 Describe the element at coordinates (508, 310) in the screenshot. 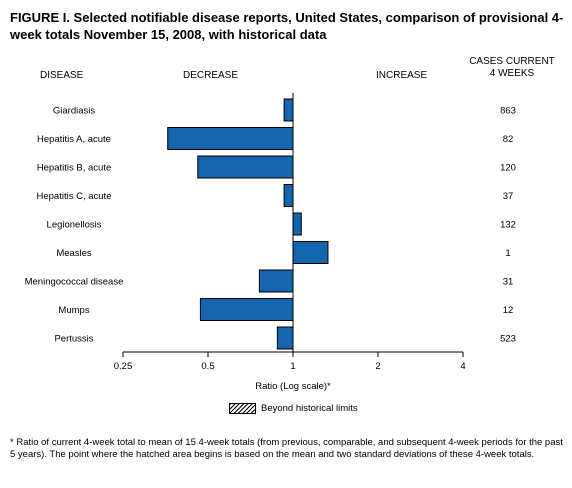

I see `cases-value: 12` at that location.